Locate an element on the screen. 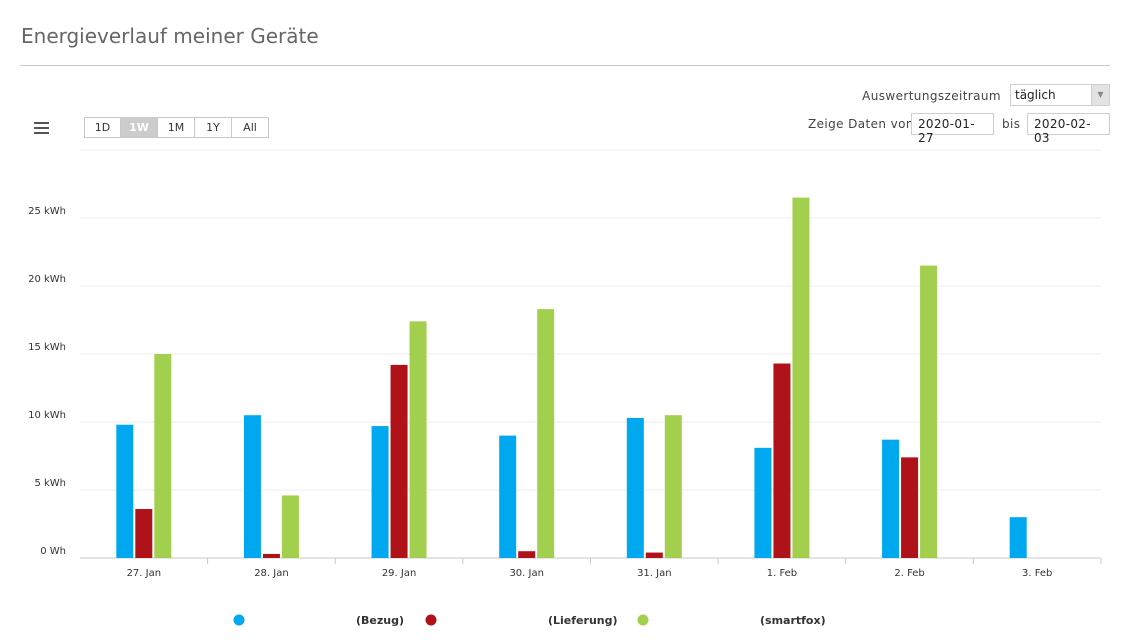 The height and width of the screenshot is (640, 1134). x-tick-label: 27. Jan is located at coordinates (144, 573).